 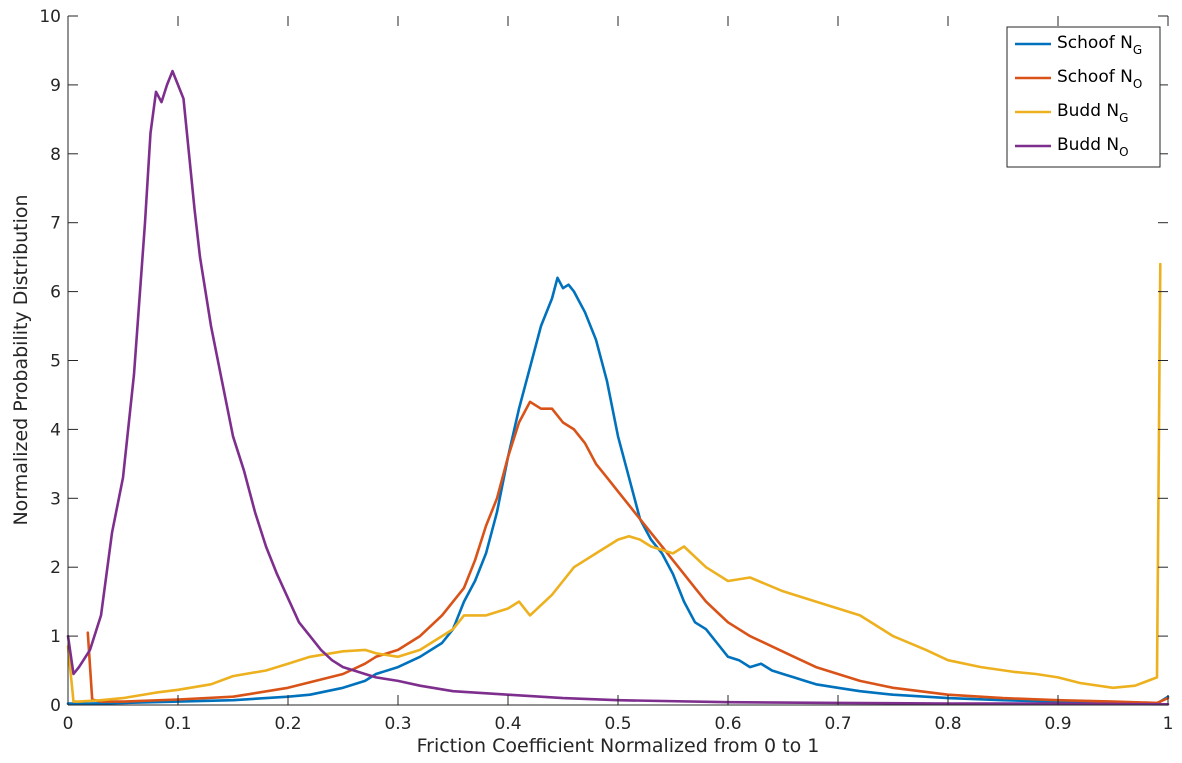 I want to click on x-tick-label: 0.4, so click(x=507, y=724).